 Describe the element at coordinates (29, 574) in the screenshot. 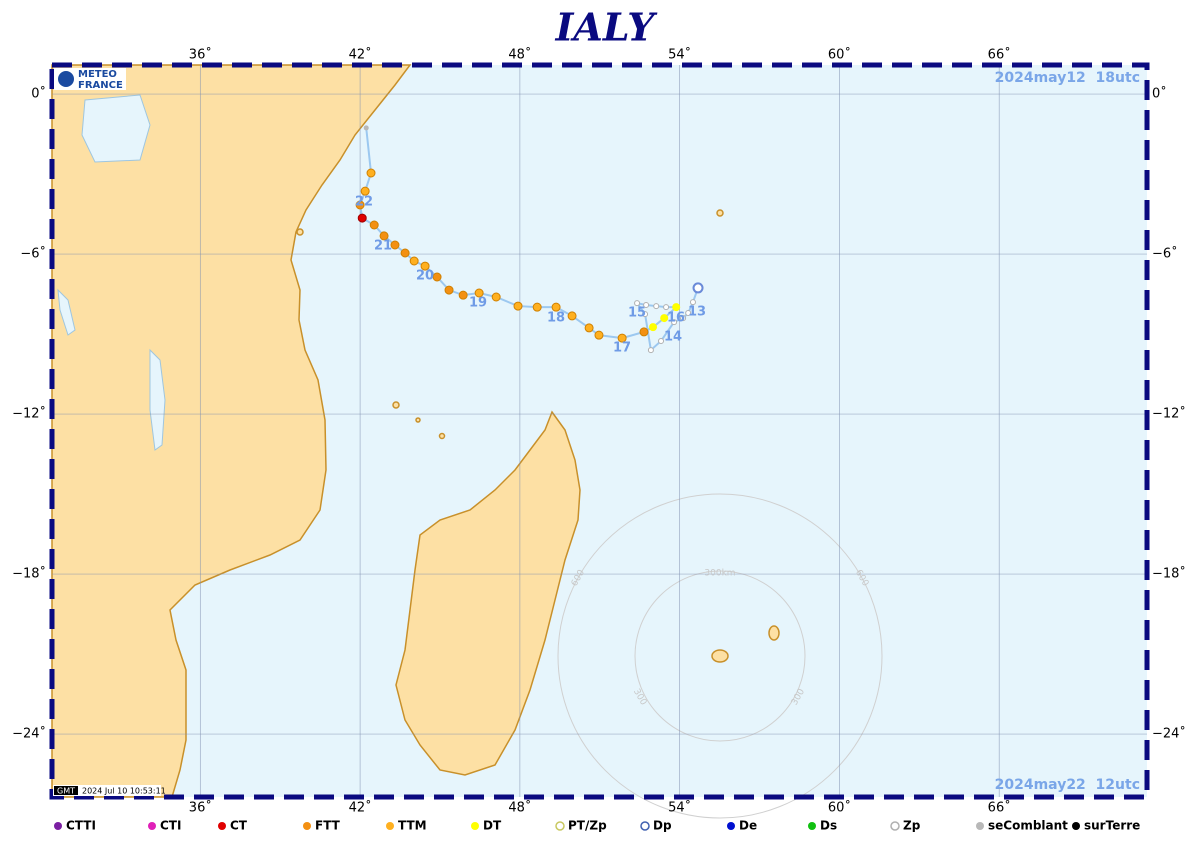

I see `y-tick-label: −18˚` at that location.